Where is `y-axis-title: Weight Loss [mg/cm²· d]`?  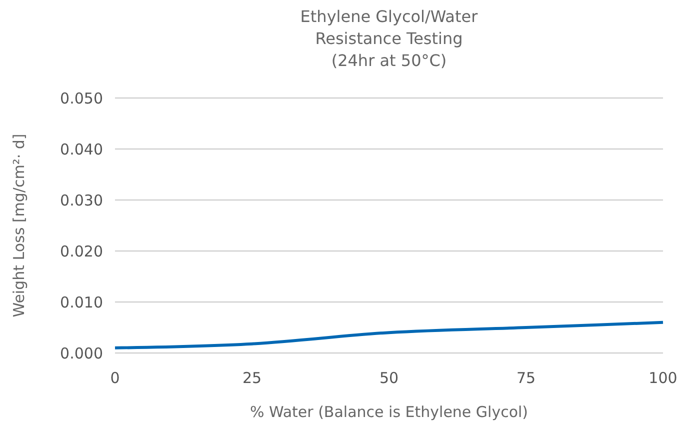 y-axis-title: Weight Loss [mg/cm²· d] is located at coordinates (19, 226).